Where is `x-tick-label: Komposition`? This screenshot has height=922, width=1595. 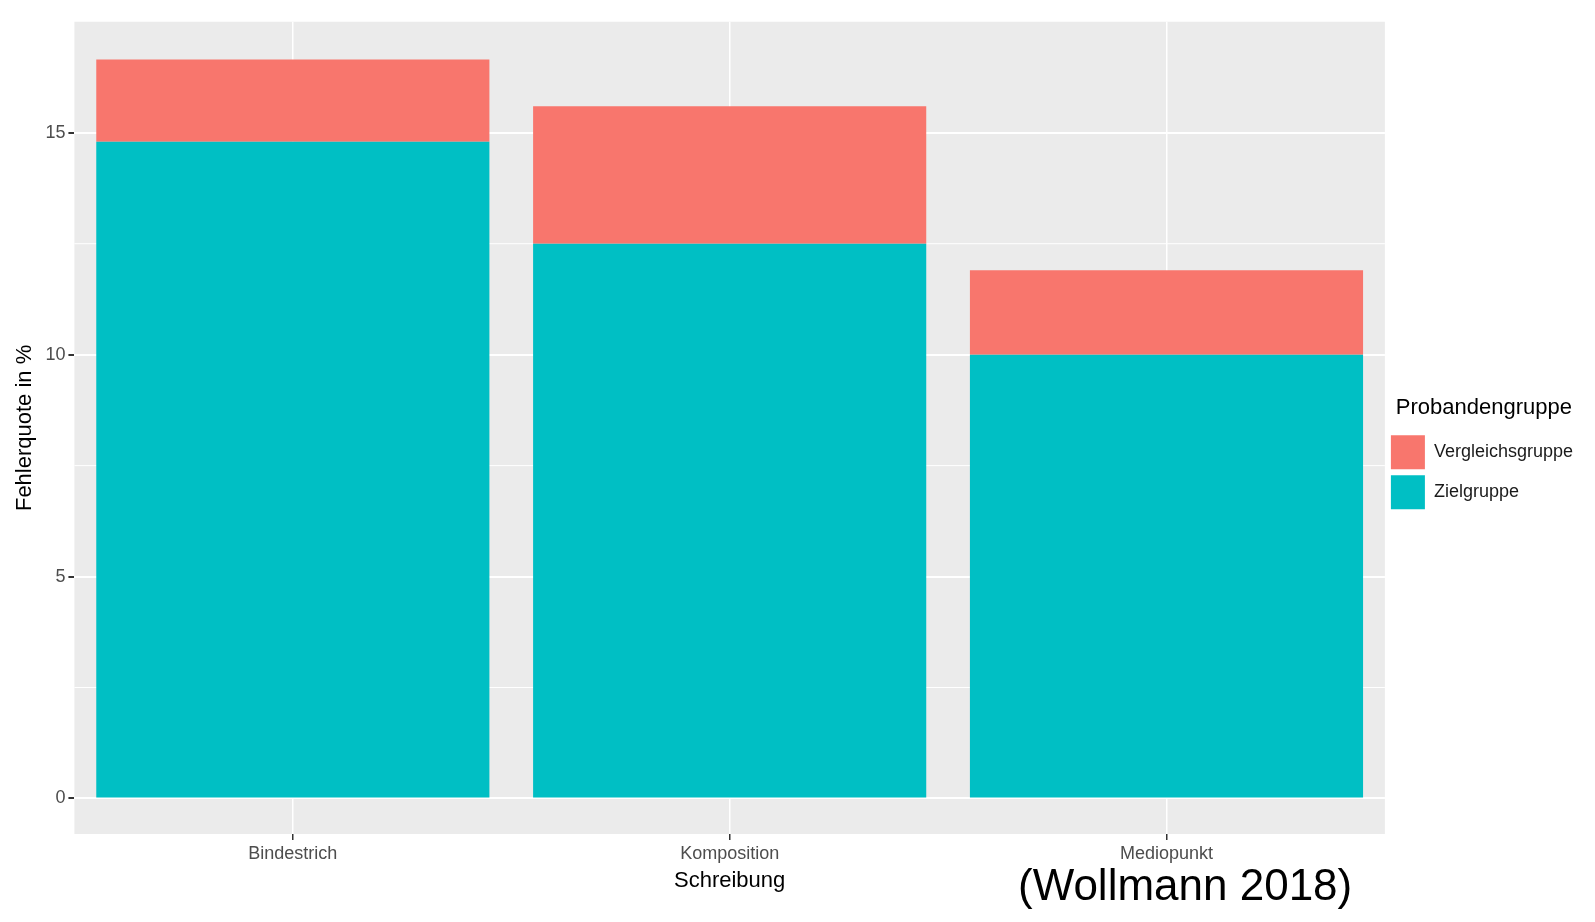
x-tick-label: Komposition is located at coordinates (730, 852).